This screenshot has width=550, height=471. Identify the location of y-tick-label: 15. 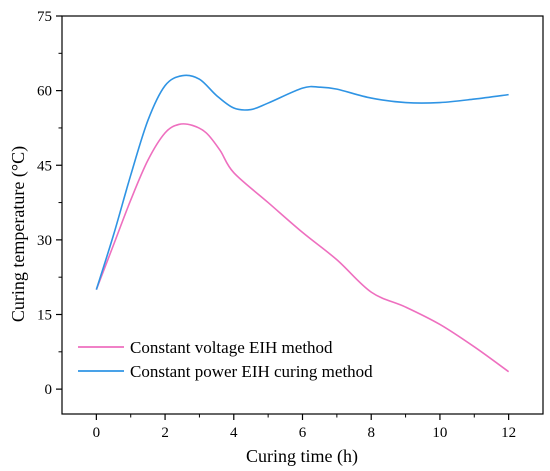
(44, 316).